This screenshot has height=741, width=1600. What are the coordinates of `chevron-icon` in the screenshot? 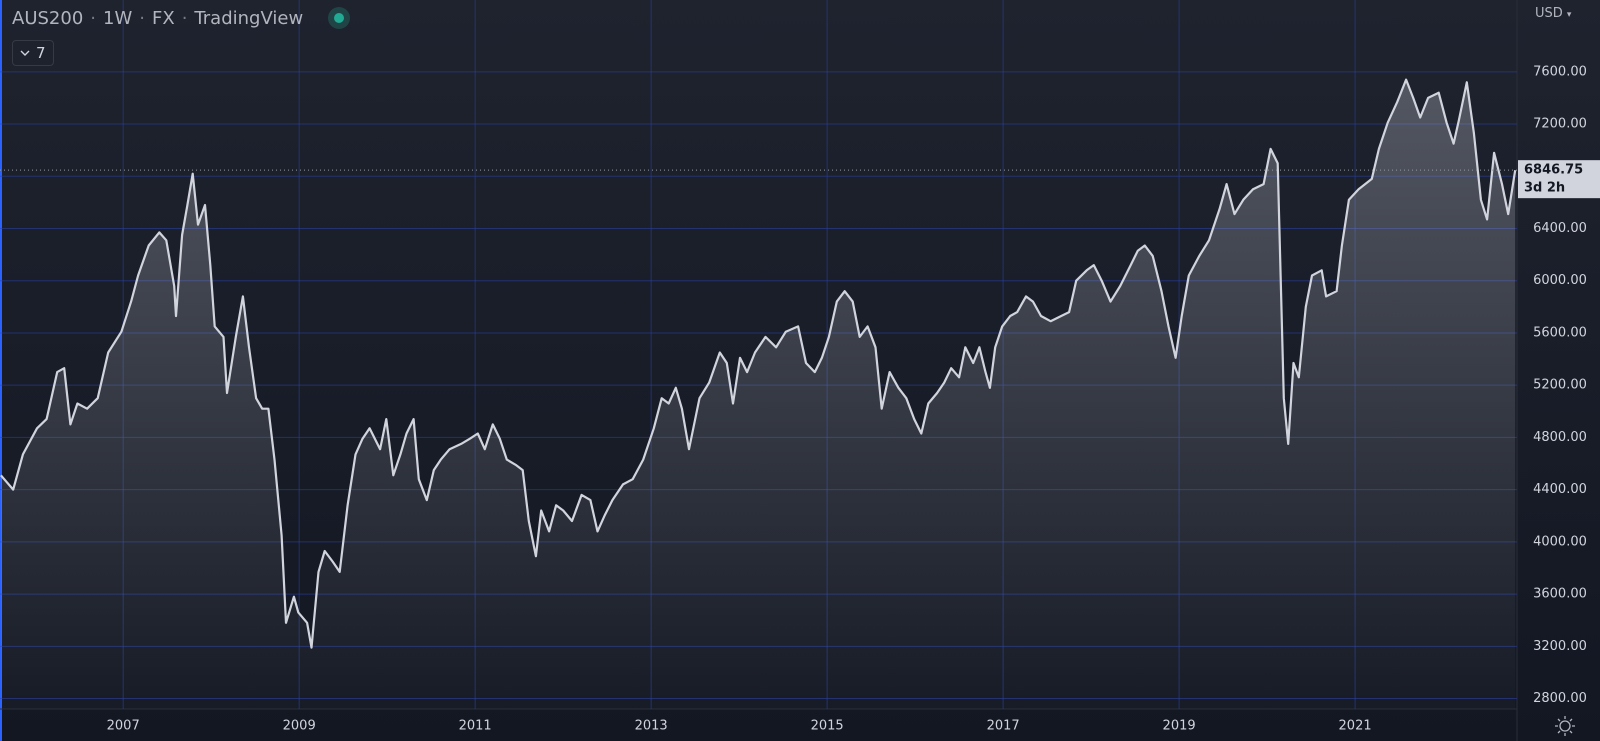 It's located at (25, 53).